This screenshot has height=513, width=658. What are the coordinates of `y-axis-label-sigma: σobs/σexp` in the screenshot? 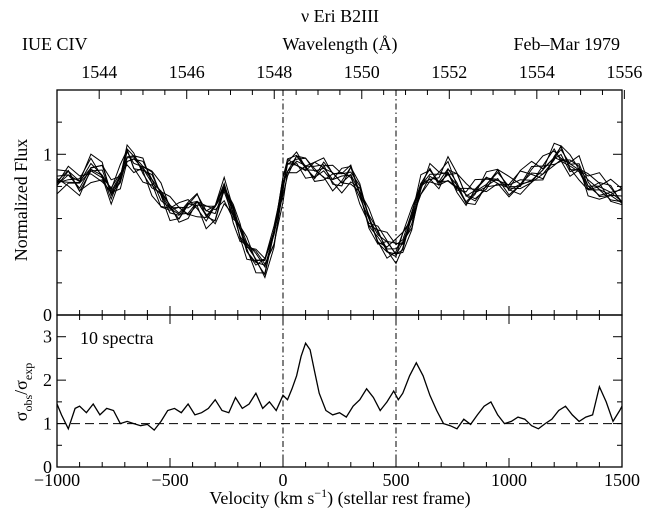 It's located at (23, 392).